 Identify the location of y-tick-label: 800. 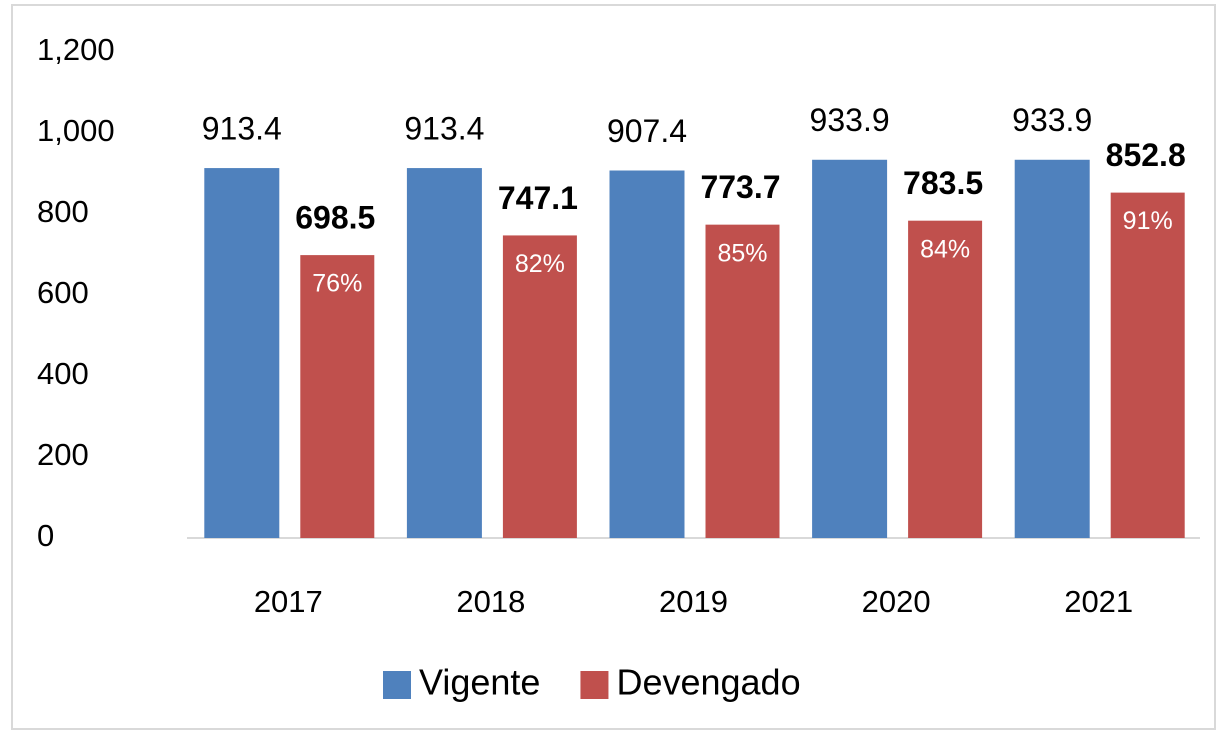
(63, 211).